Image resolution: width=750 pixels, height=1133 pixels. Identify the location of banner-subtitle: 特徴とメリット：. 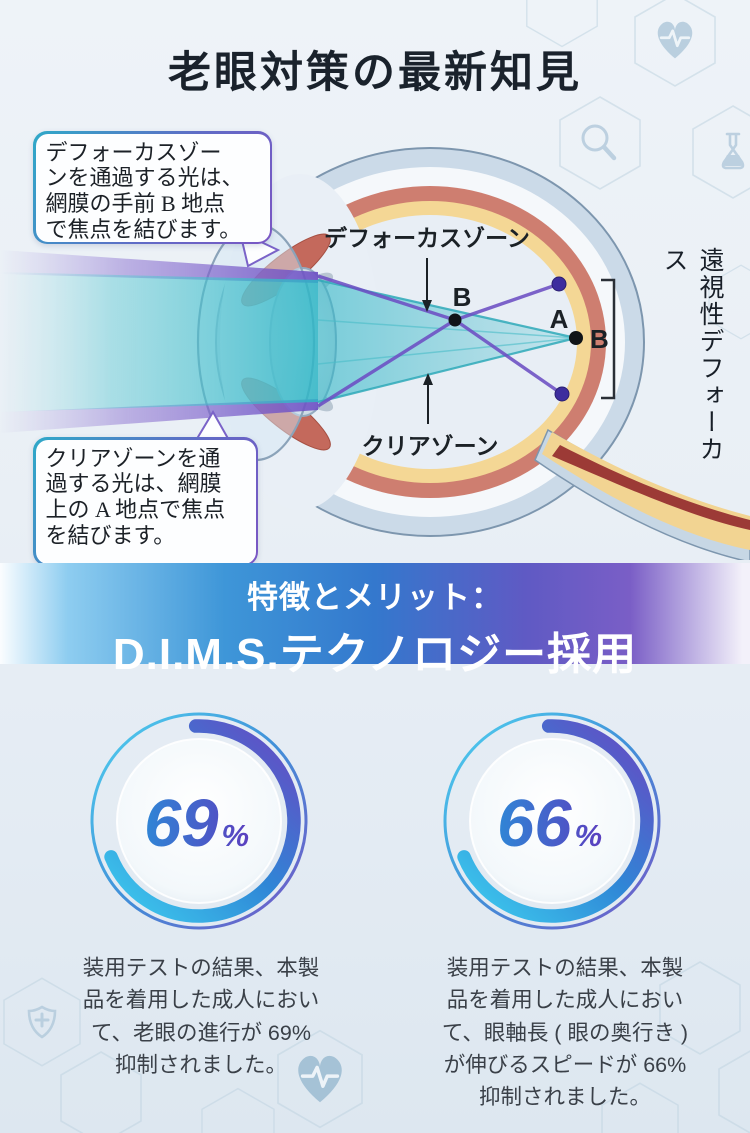
(375, 597).